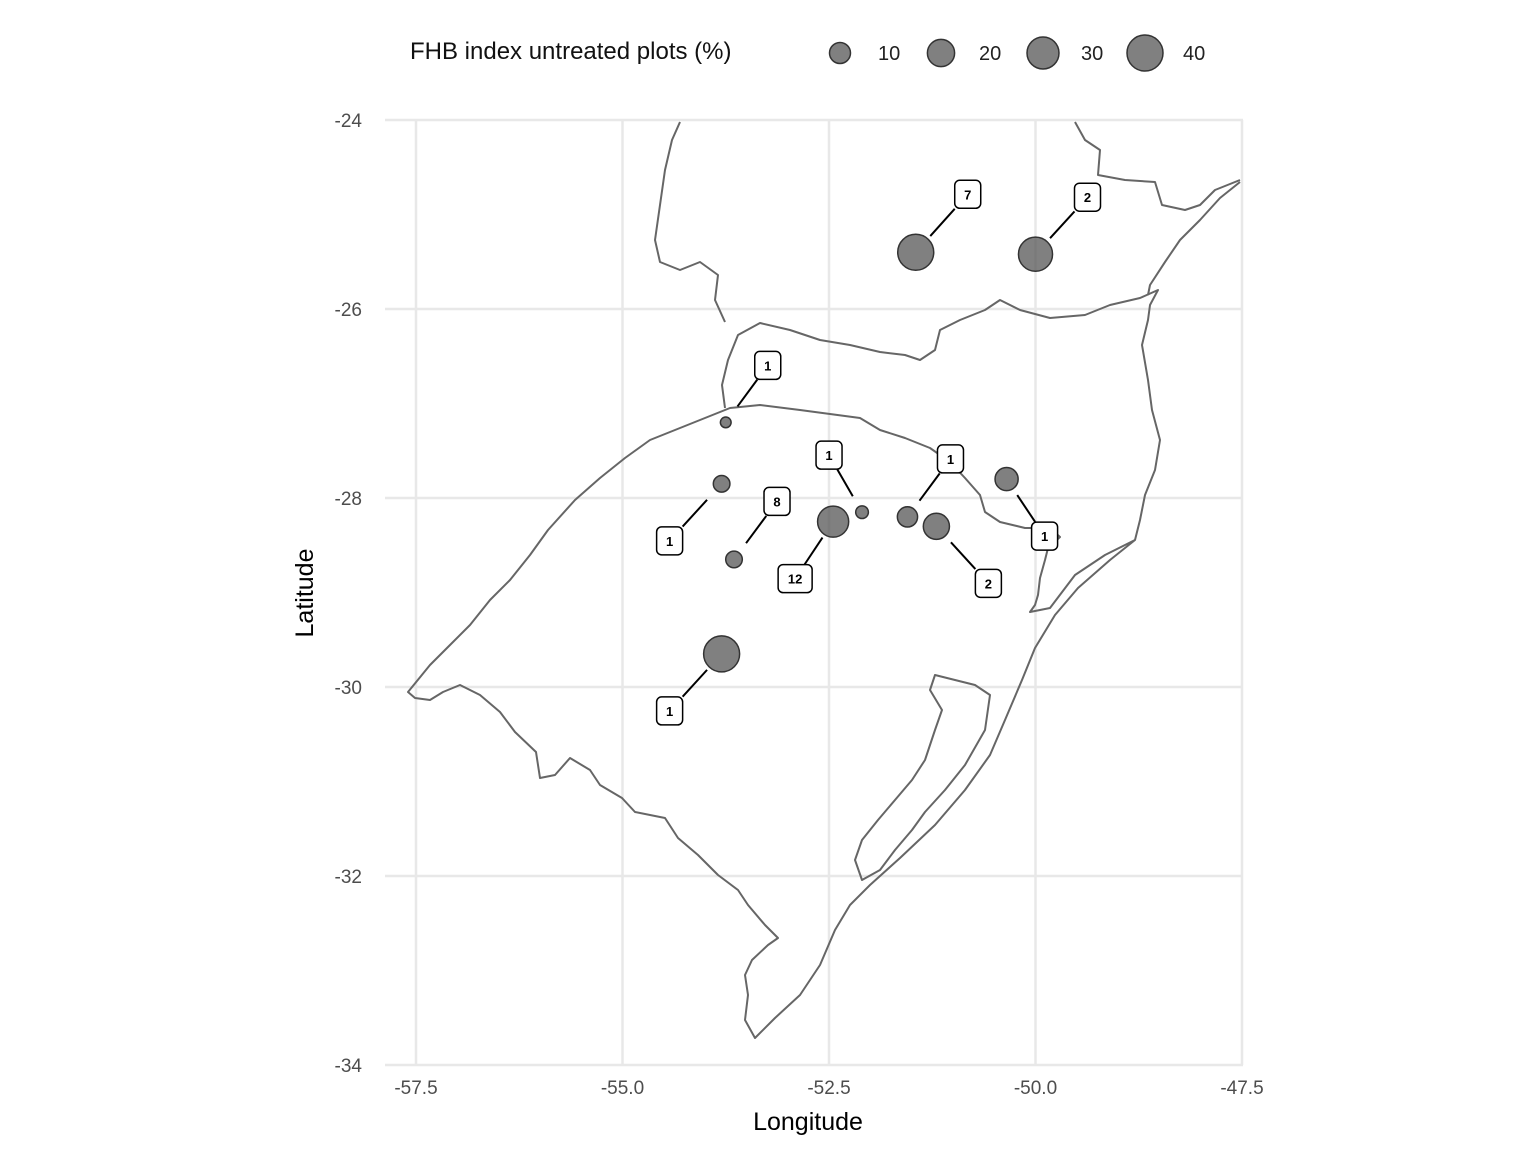 This screenshot has height=1152, width=1536. I want to click on x-tick-label: -50.0, so click(1035, 1088).